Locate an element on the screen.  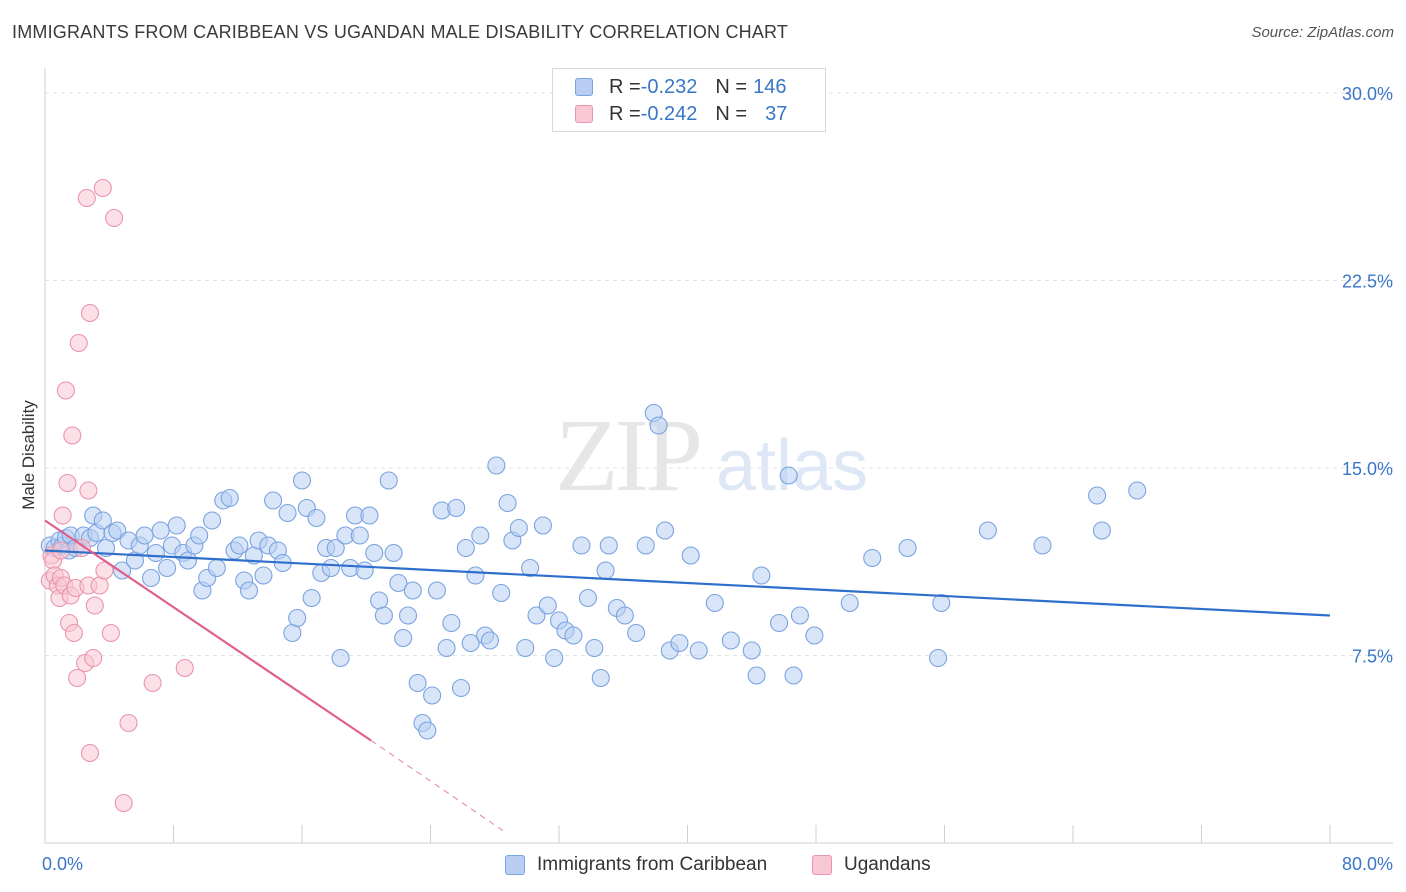
legend-n-value: 37 is located at coordinates (776, 113).